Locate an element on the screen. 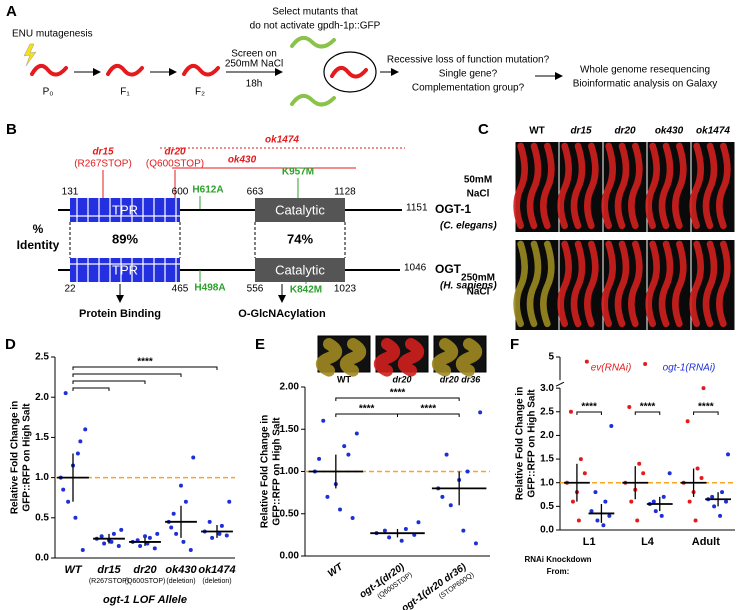  identity-label: % is located at coordinates (38, 229).